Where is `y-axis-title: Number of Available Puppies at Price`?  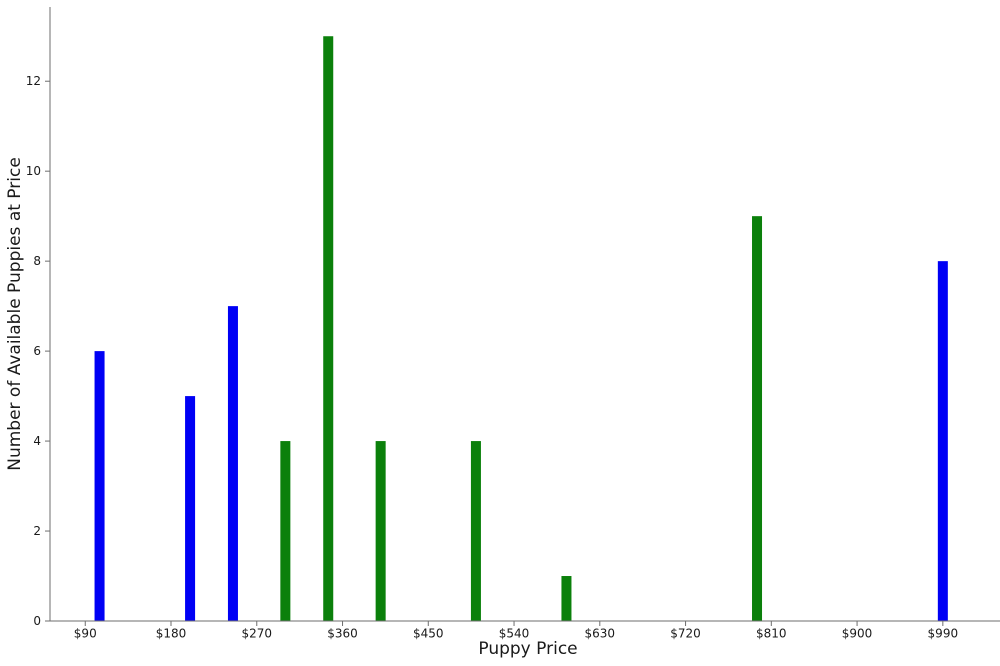 y-axis-title: Number of Available Puppies at Price is located at coordinates (15, 314).